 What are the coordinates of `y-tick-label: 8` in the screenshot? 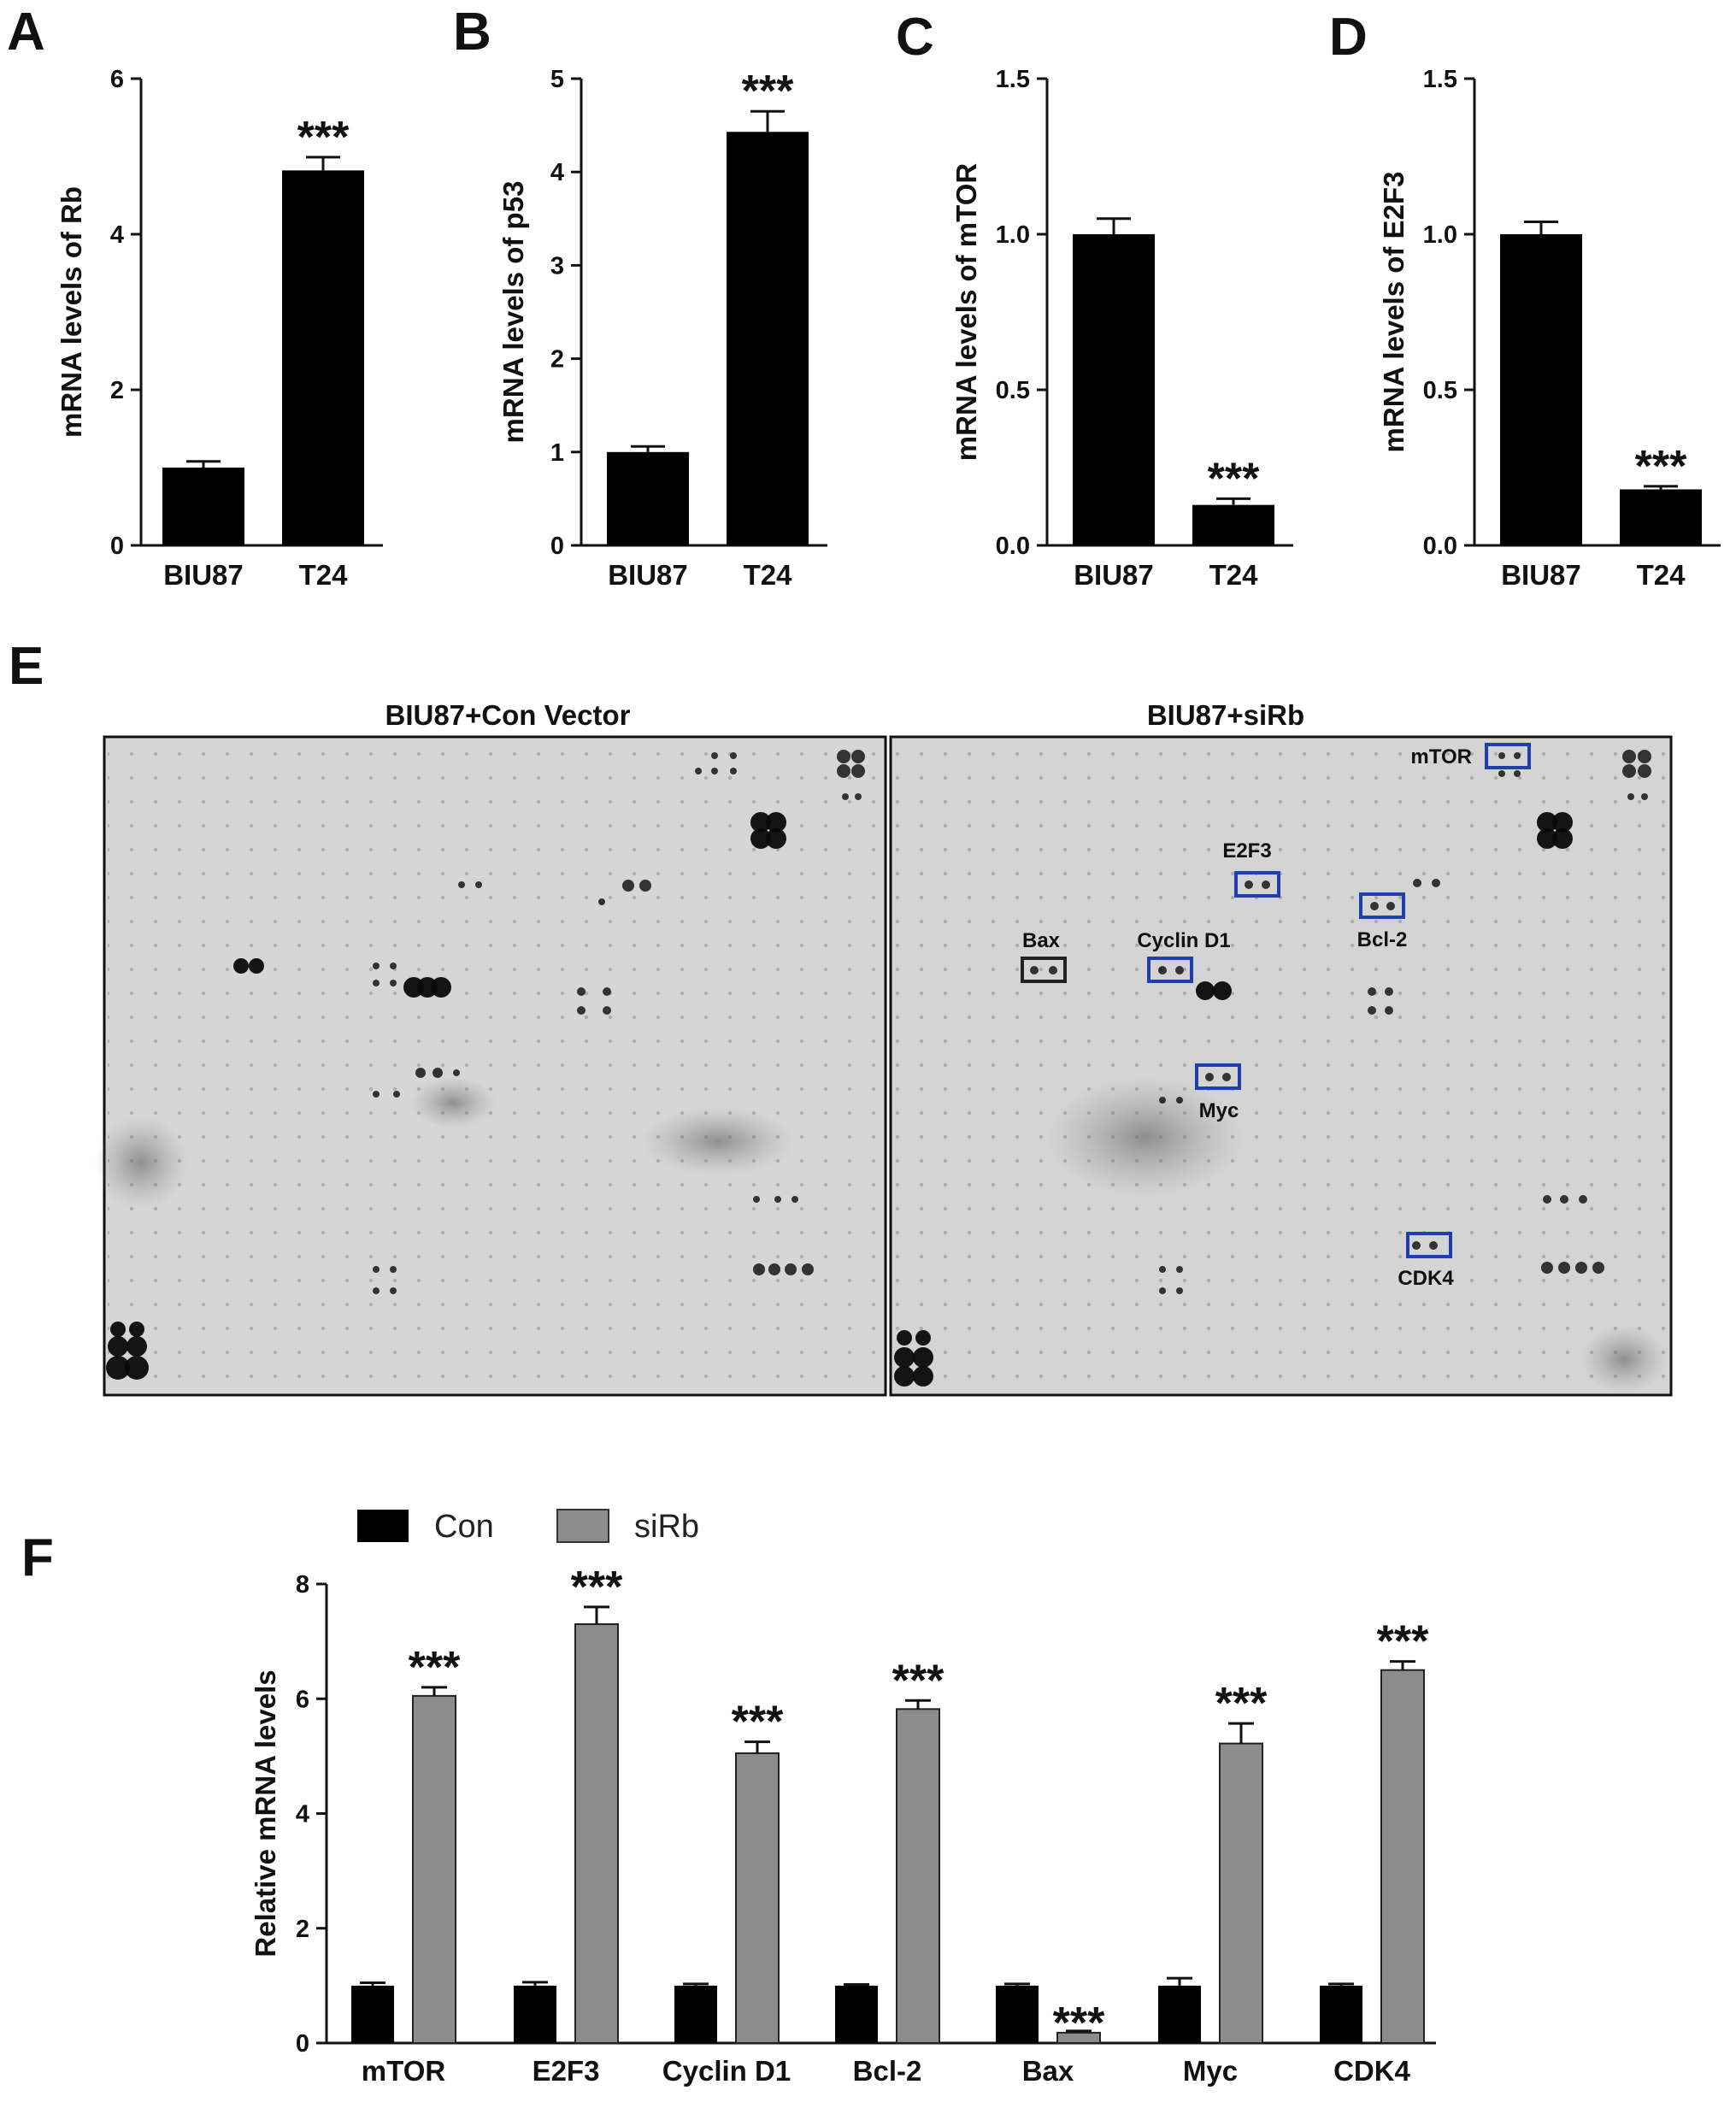 It's located at (302, 1585).